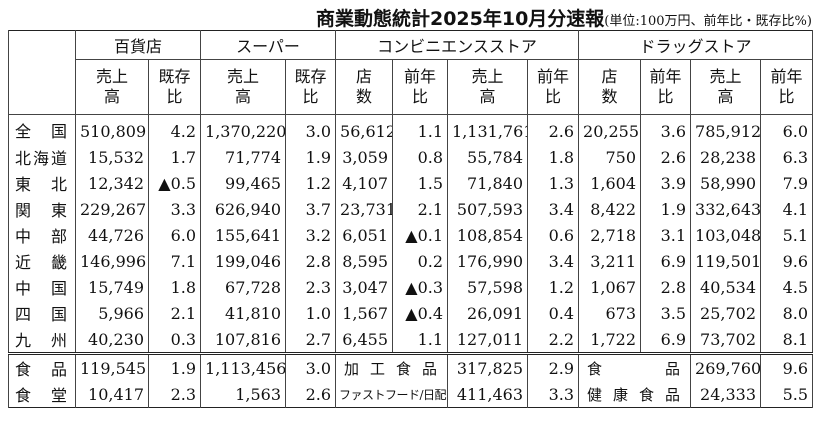  Describe the element at coordinates (243, 129) in the screenshot. I see `cell: 1,370,220` at that location.